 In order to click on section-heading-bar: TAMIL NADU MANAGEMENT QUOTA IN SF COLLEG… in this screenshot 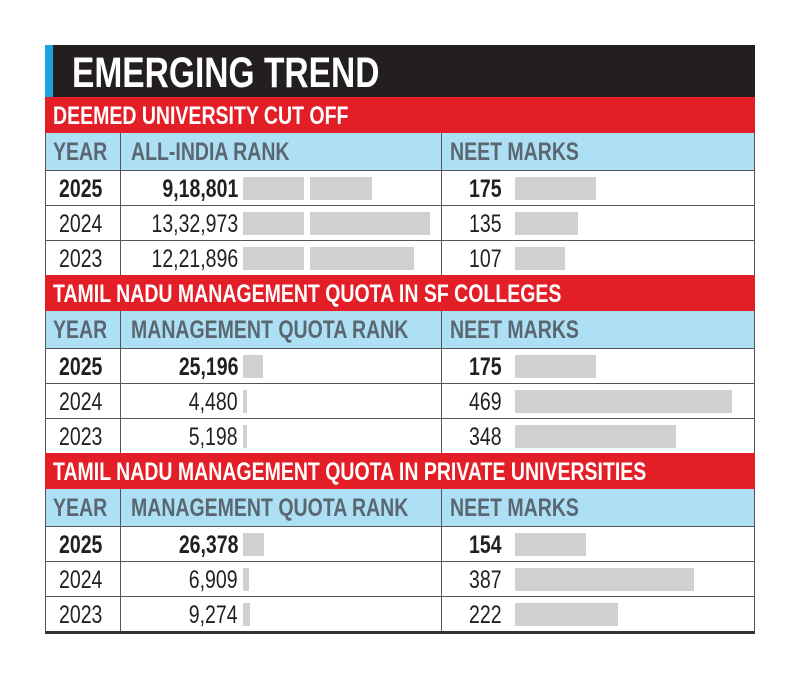, I will do `click(400, 293)`.